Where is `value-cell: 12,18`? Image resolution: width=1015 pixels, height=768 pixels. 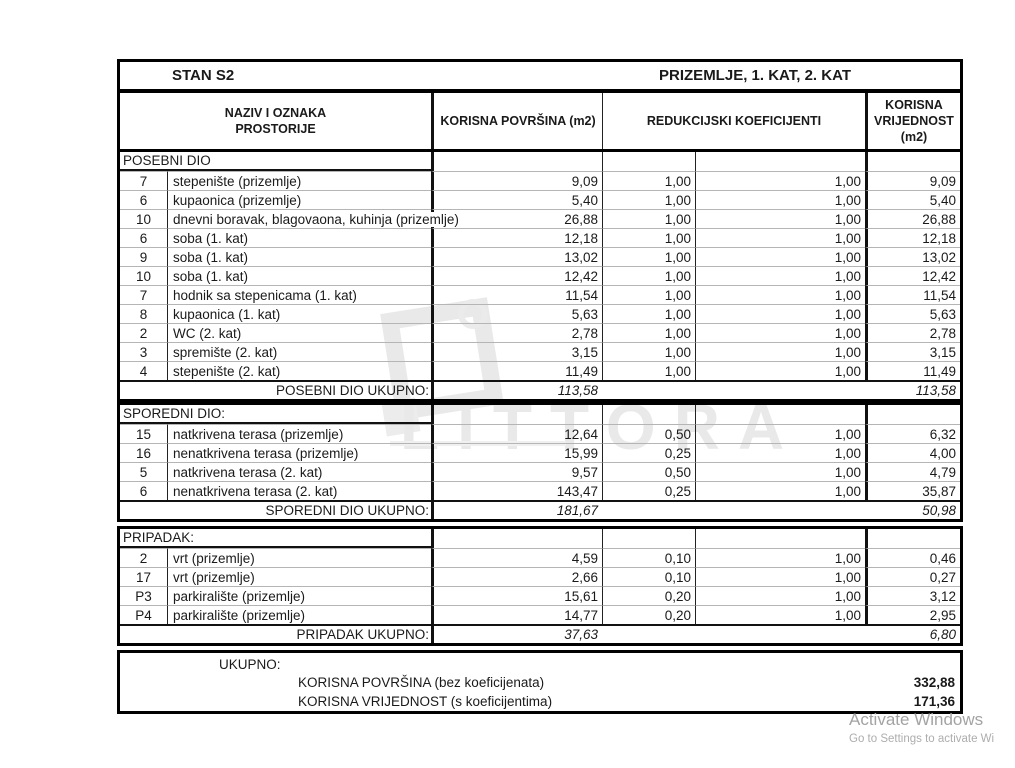
value-cell: 12,18 is located at coordinates (912, 237).